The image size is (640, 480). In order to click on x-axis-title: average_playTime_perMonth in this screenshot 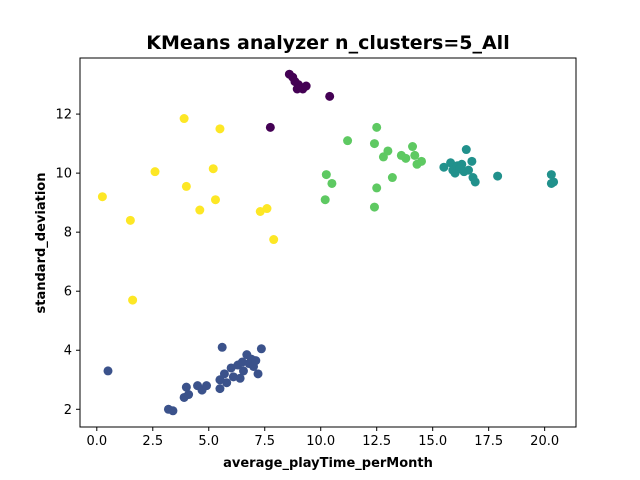, I will do `click(328, 463)`.